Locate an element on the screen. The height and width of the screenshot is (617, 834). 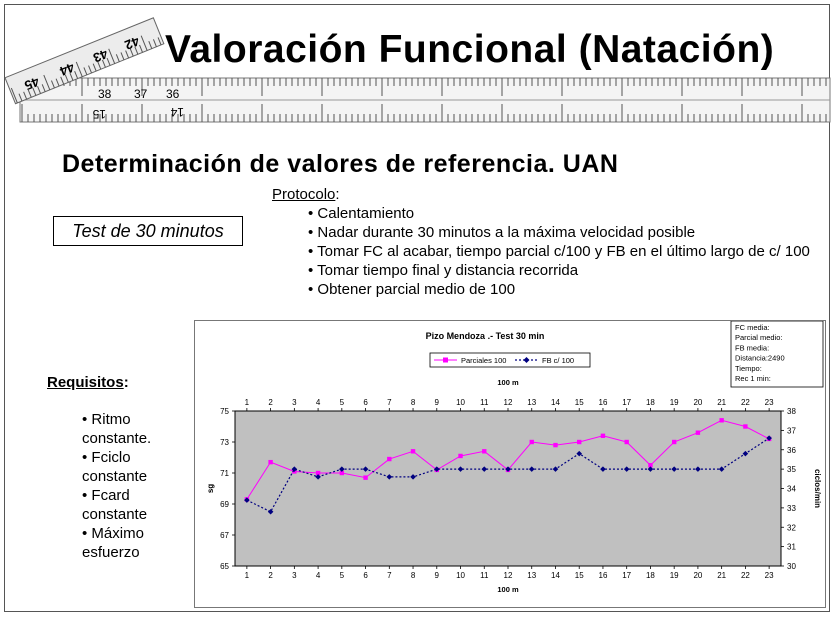
x-tick-label-top: 19 is located at coordinates (674, 402).